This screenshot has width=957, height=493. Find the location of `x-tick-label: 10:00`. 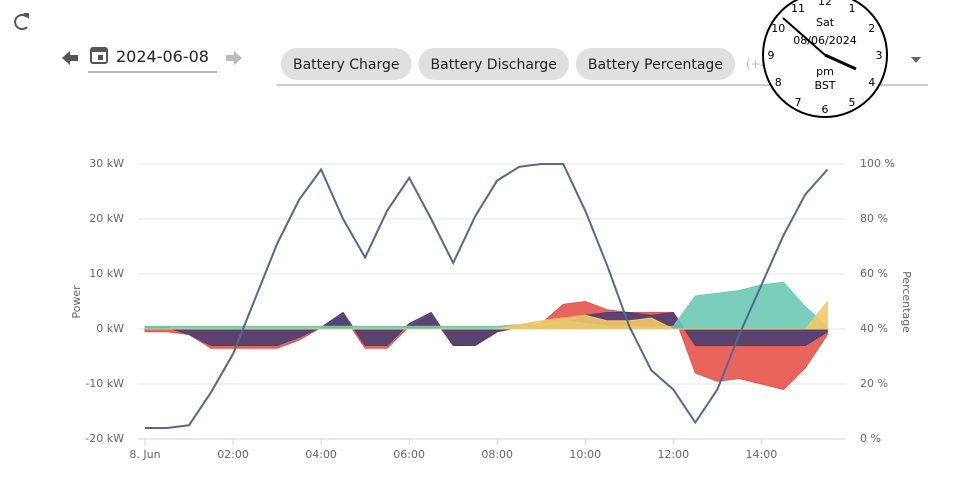

x-tick-label: 10:00 is located at coordinates (585, 454).